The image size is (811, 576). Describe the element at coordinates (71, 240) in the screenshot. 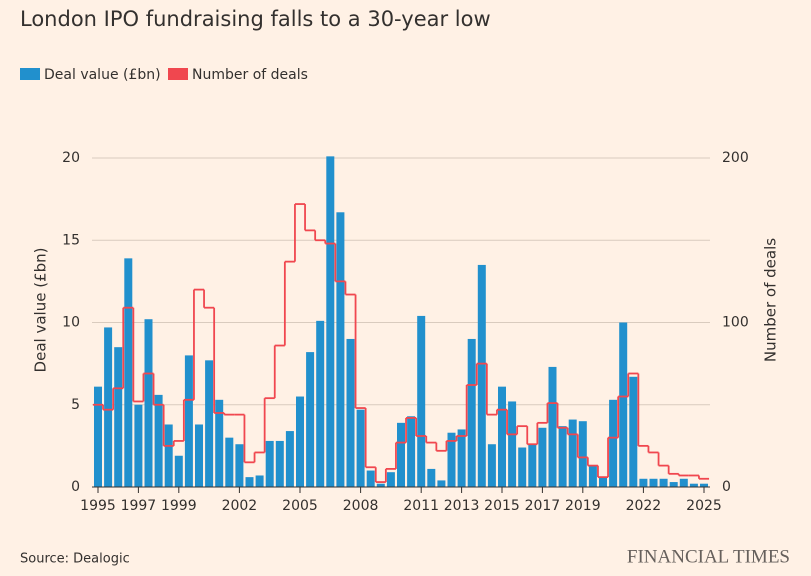

I see `y-tick-label: 15` at that location.